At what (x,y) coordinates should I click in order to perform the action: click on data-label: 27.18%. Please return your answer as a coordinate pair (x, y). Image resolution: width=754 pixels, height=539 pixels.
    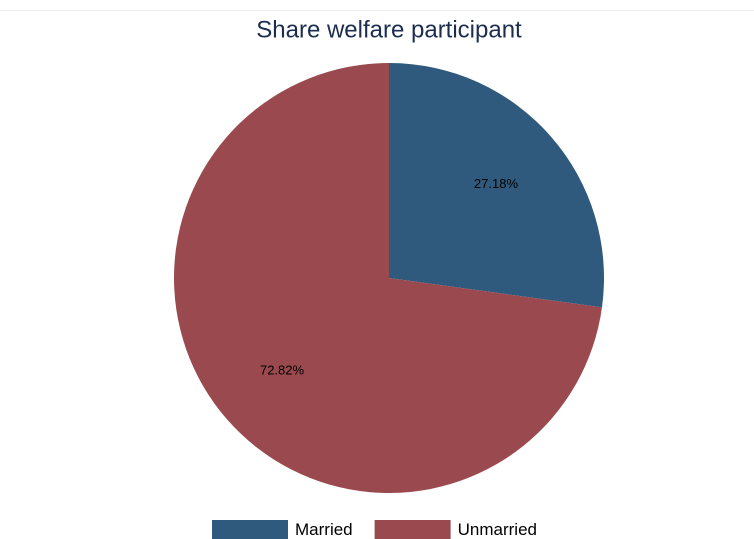
    Looking at the image, I should click on (496, 183).